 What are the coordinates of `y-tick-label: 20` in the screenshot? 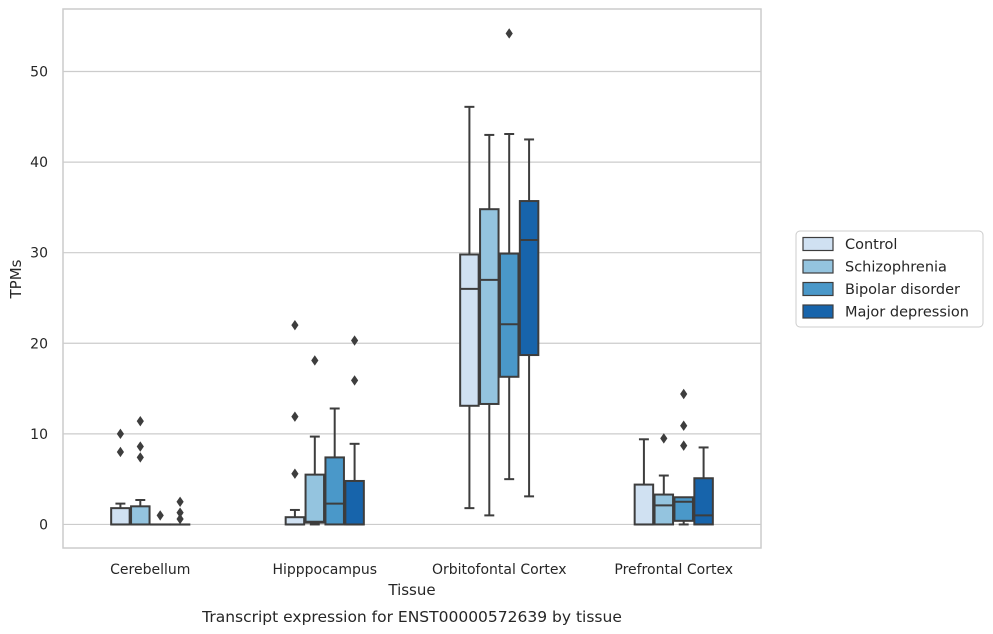 It's located at (39, 344).